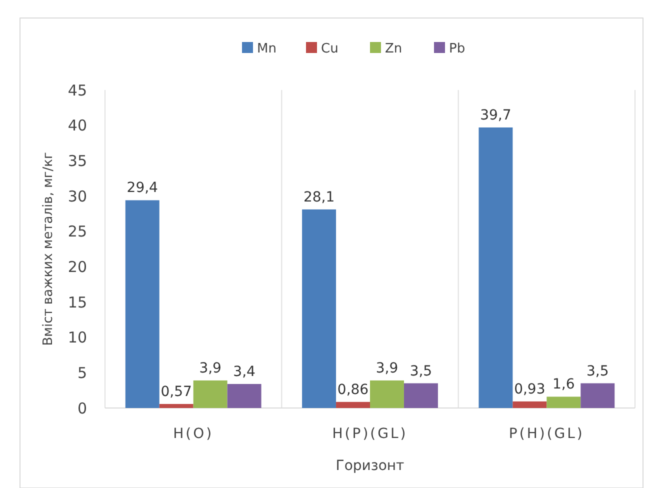  I want to click on legend-label: Zn, so click(393, 49).